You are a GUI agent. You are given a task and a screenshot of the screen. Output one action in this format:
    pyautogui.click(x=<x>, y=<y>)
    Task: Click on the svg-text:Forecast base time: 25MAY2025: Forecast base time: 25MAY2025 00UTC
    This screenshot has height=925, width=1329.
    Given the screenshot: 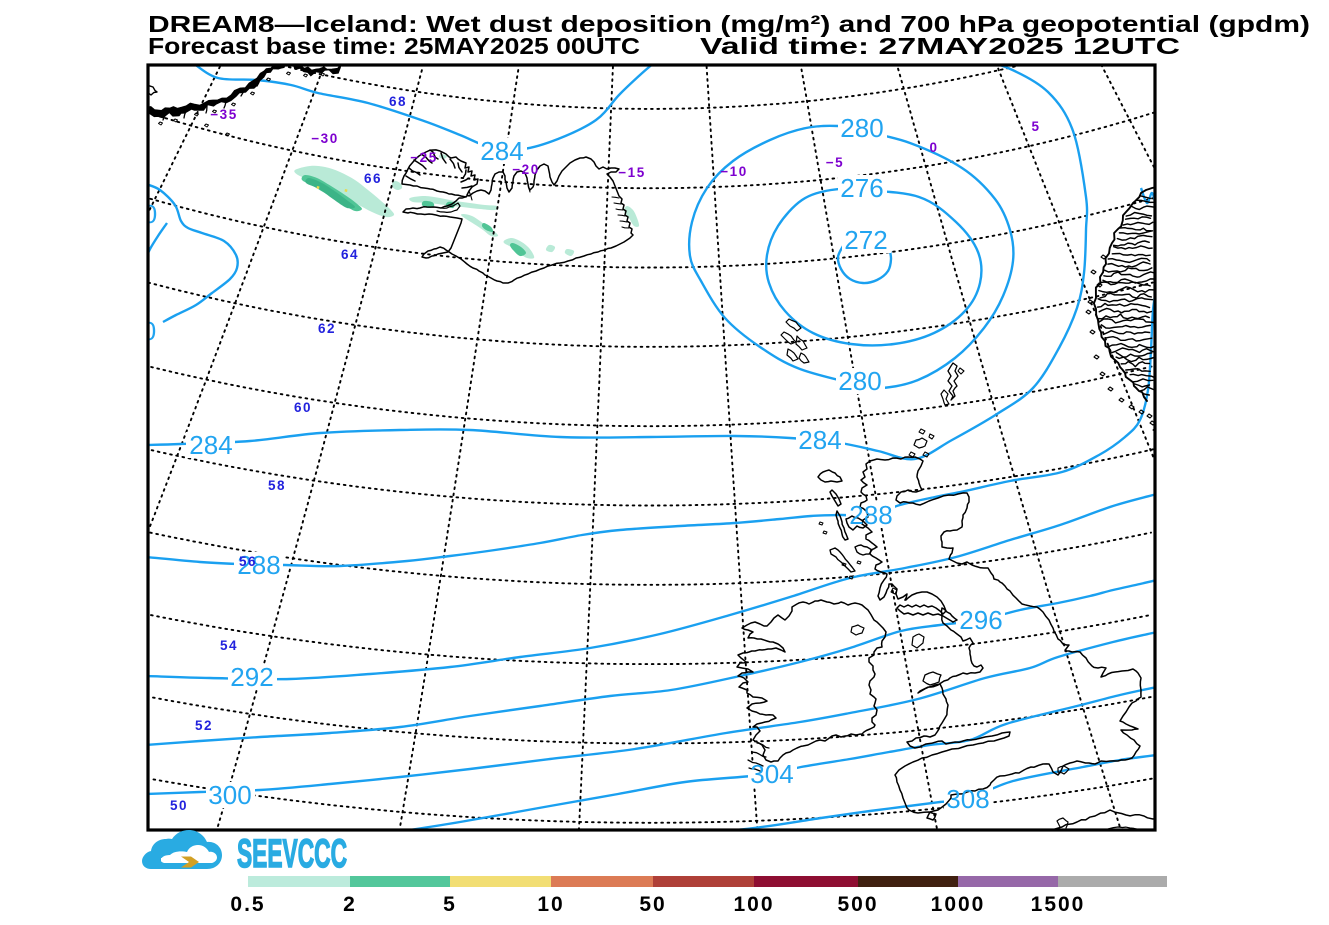 What is the action you would take?
    pyautogui.click(x=394, y=46)
    